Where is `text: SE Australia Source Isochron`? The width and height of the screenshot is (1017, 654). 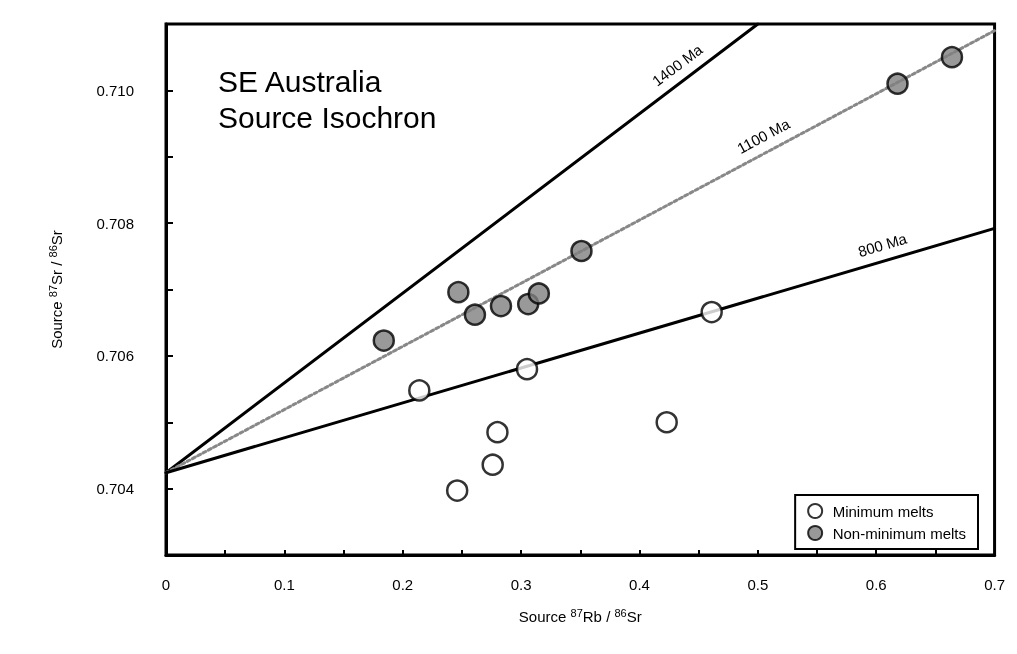 text: SE Australia Source Isochron is located at coordinates (327, 99).